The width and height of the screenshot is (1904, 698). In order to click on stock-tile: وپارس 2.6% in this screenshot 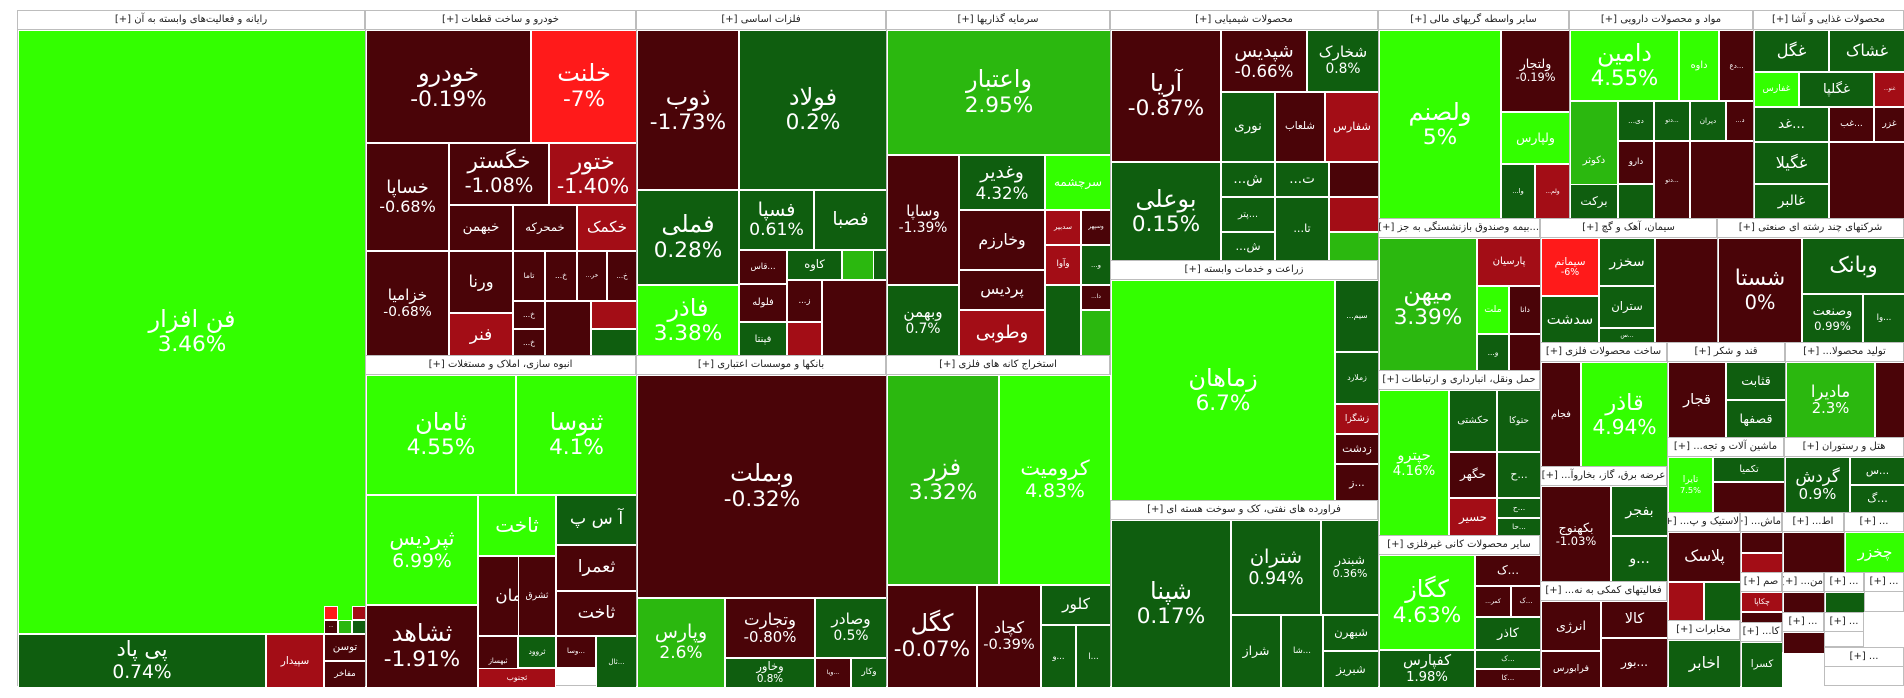, I will do `click(681, 643)`.